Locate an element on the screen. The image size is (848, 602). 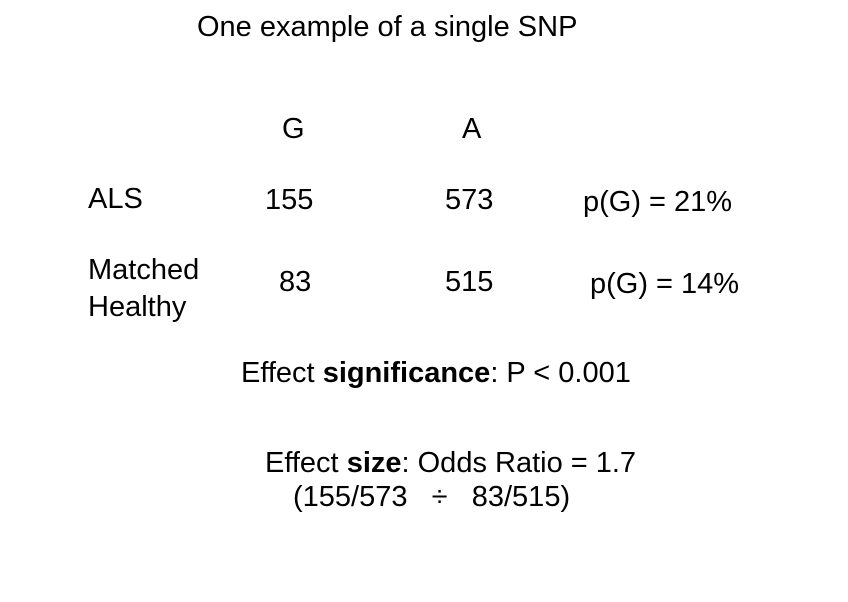
effect-significance-bold-word: significance is located at coordinates (406, 373).